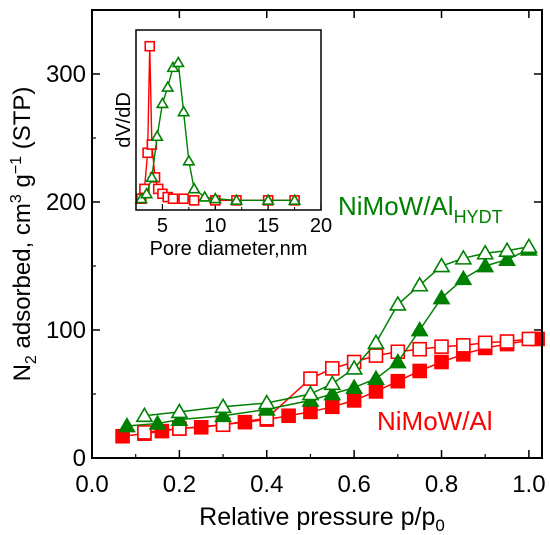 The image size is (550, 535). I want to click on inset-frame, so click(228, 120).